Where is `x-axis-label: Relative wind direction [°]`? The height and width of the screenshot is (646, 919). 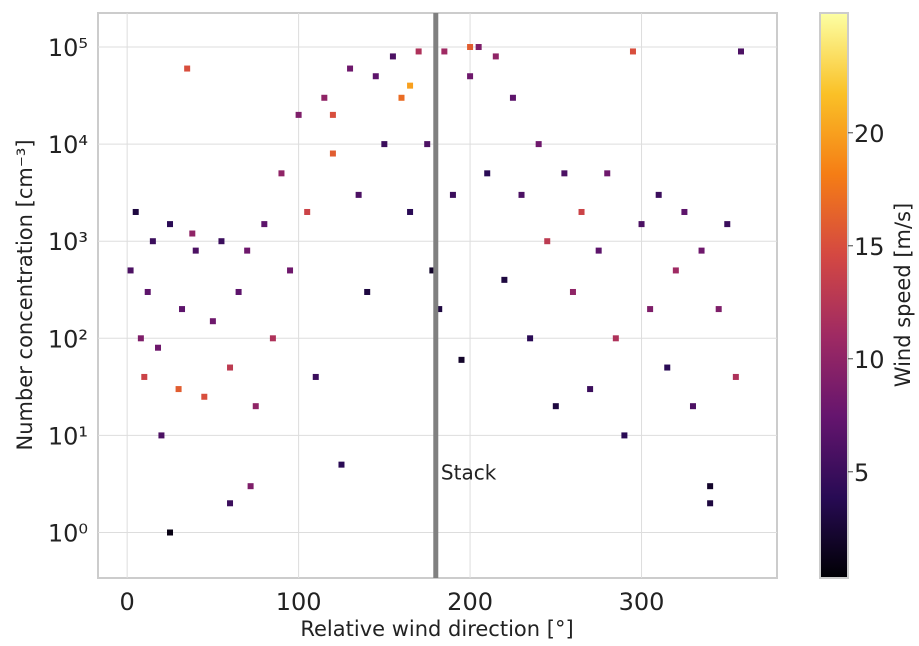 x-axis-label: Relative wind direction [°] is located at coordinates (436, 629).